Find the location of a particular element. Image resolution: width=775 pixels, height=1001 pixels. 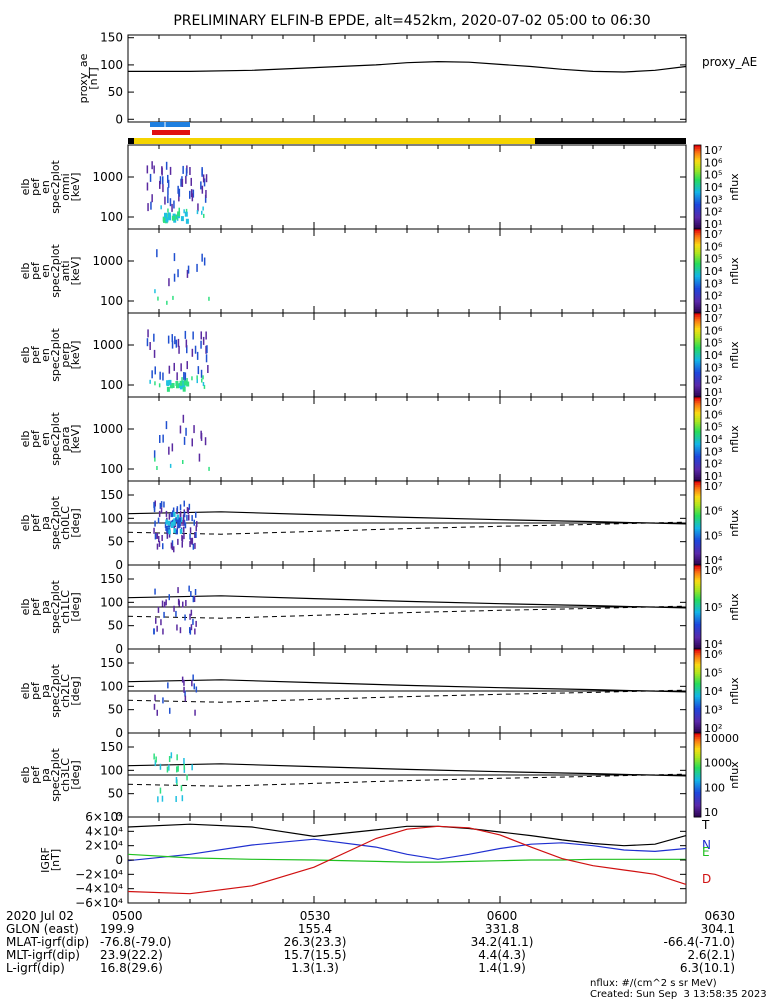

footer-cell: 4.4(4.3) is located at coordinates (502, 955).